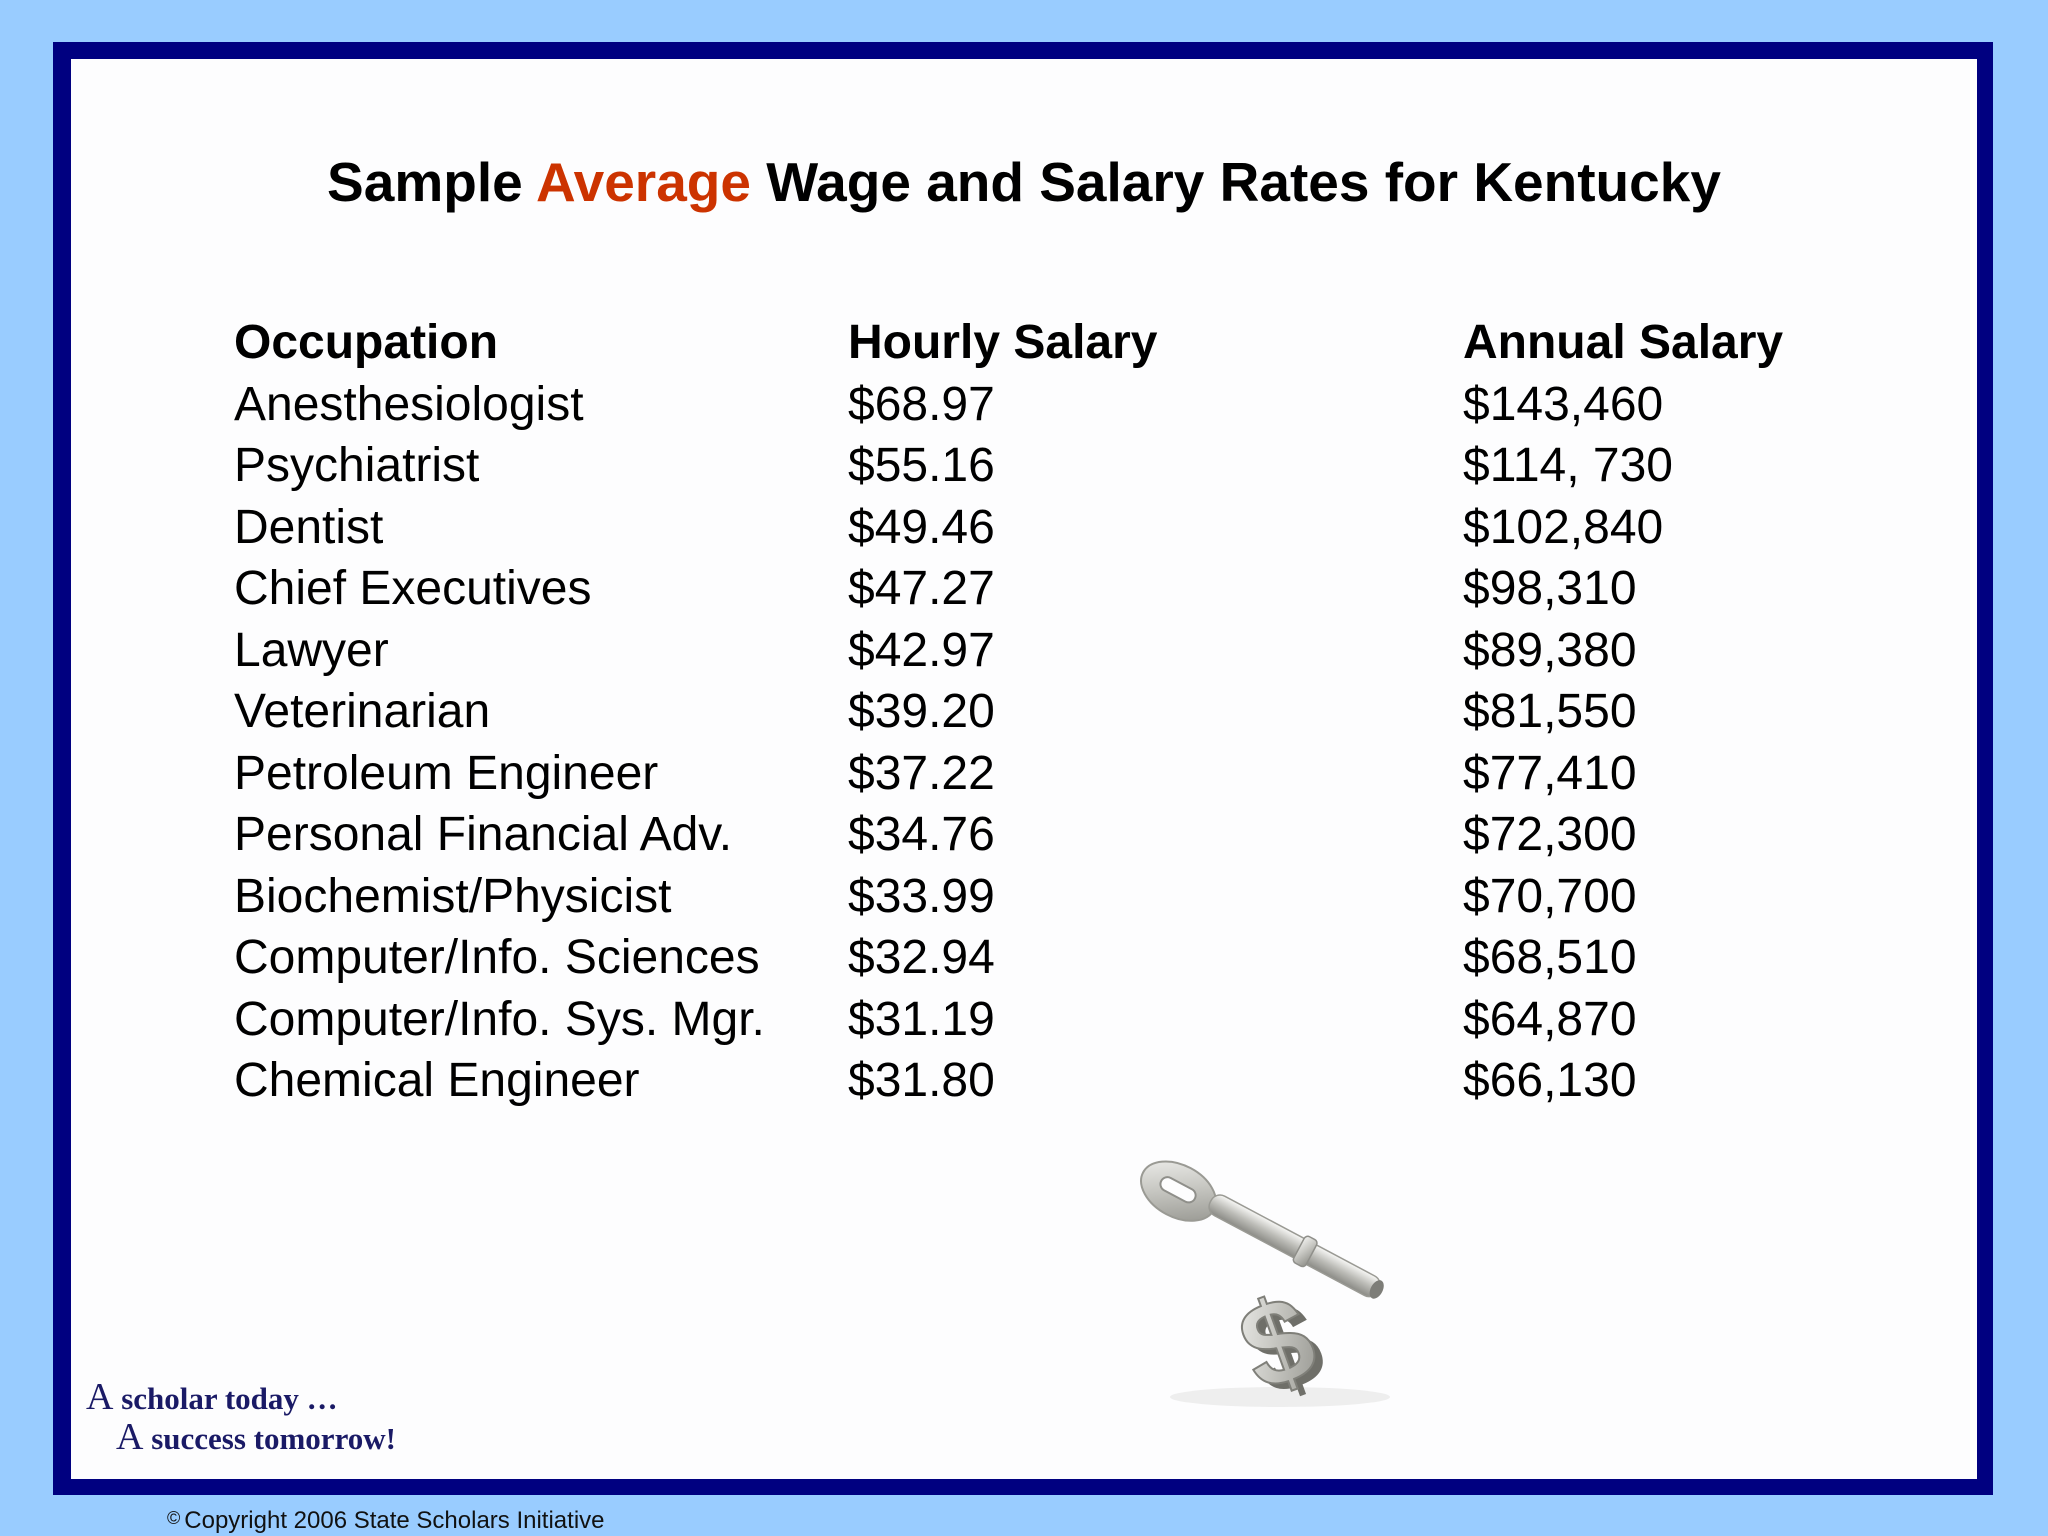 Image resolution: width=2048 pixels, height=1536 pixels. What do you see at coordinates (1003, 342) in the screenshot?
I see `header-hourly-salary: Hourly Salary` at bounding box center [1003, 342].